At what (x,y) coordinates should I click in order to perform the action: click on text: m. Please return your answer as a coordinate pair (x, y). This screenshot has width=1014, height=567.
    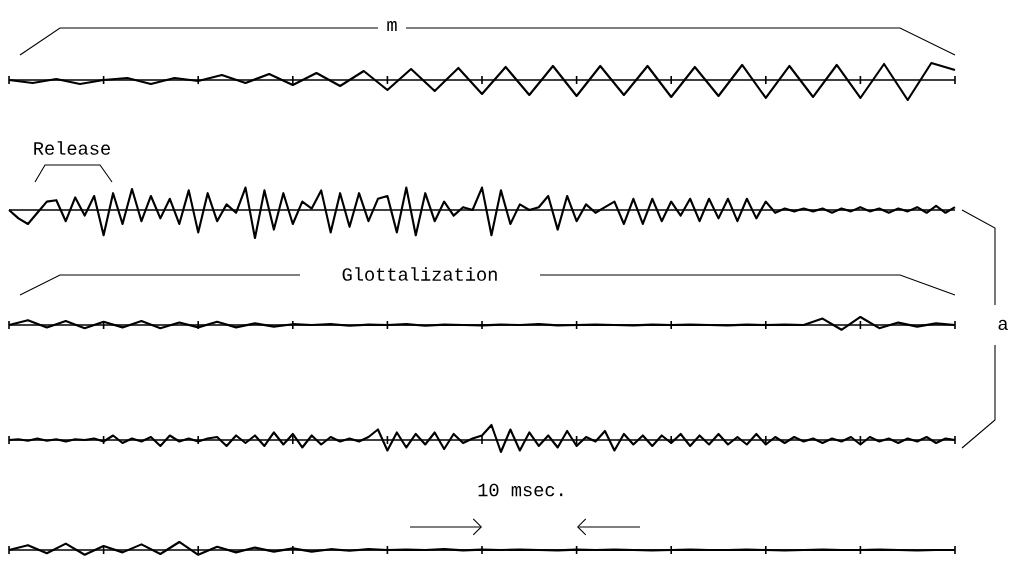
    Looking at the image, I should click on (392, 26).